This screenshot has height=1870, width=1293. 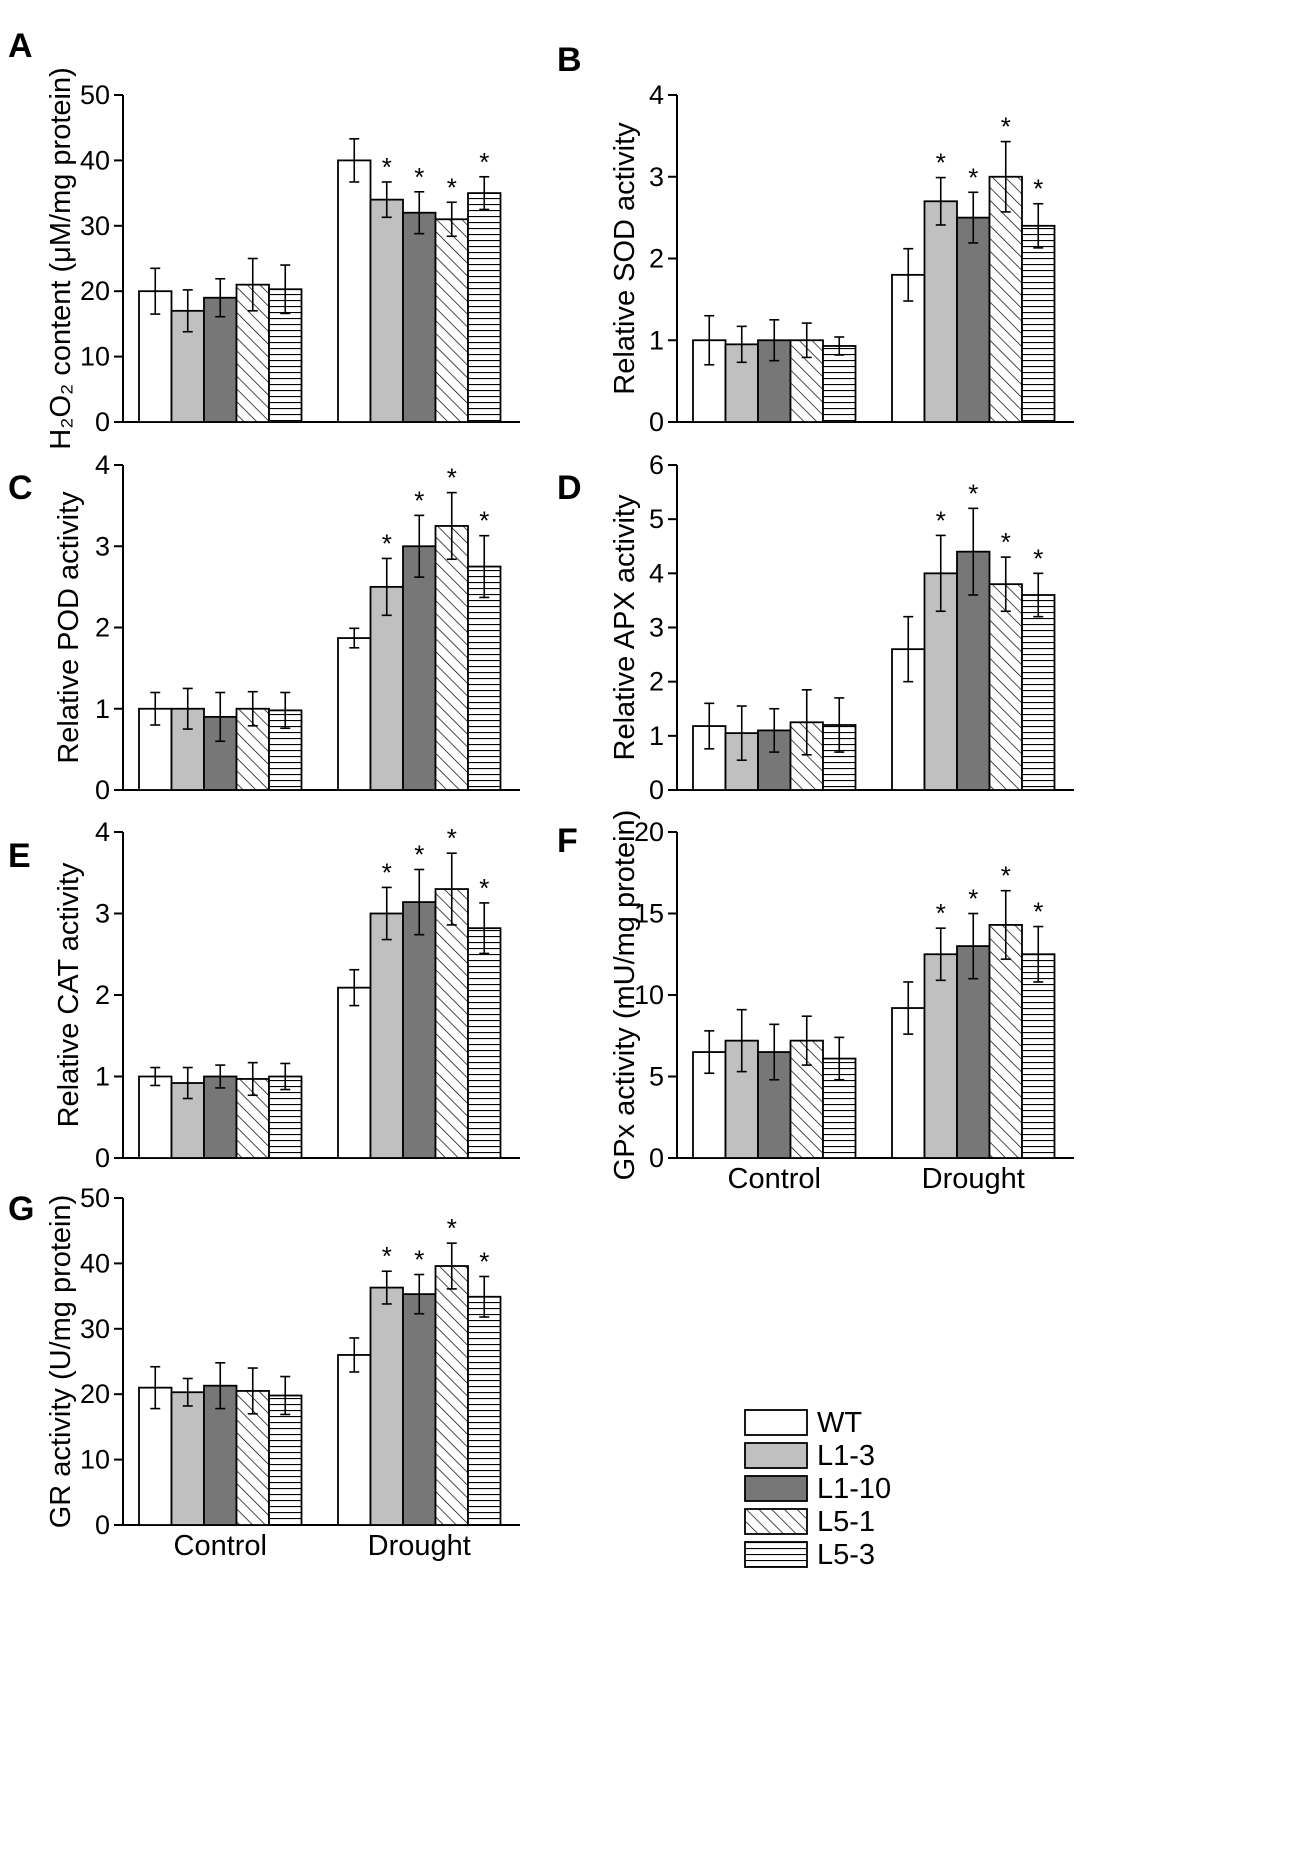 What do you see at coordinates (61, 1362) in the screenshot?
I see `y-axis-label: GR activity (U/mg protein)` at bounding box center [61, 1362].